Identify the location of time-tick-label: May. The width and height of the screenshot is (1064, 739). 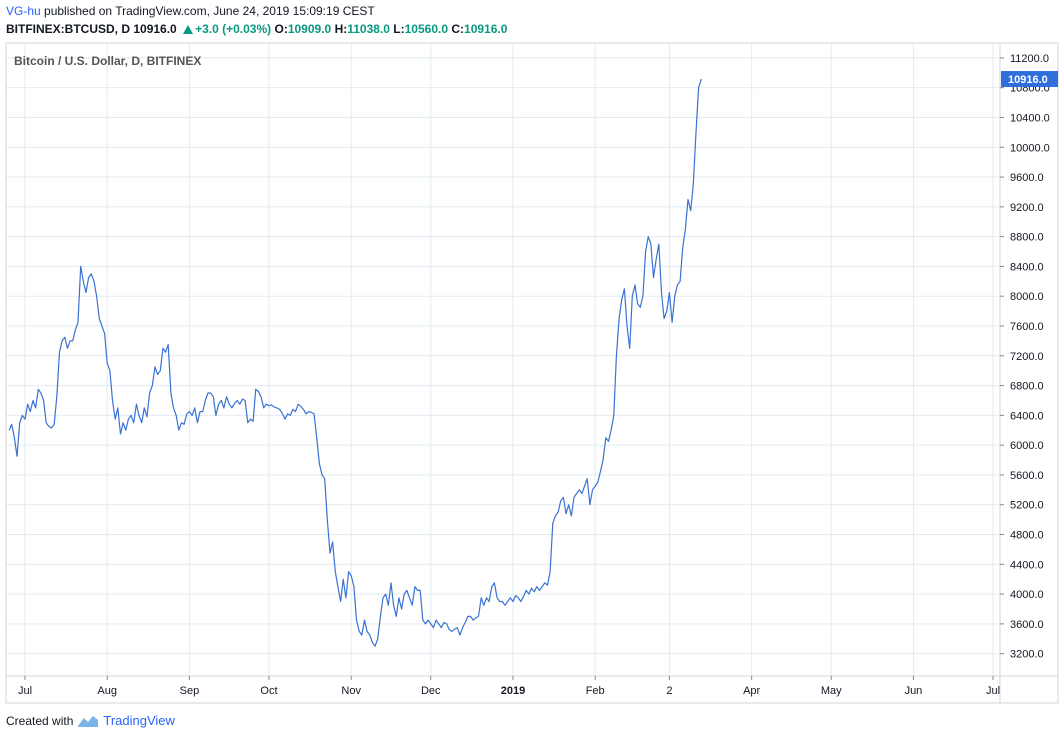
(831, 691).